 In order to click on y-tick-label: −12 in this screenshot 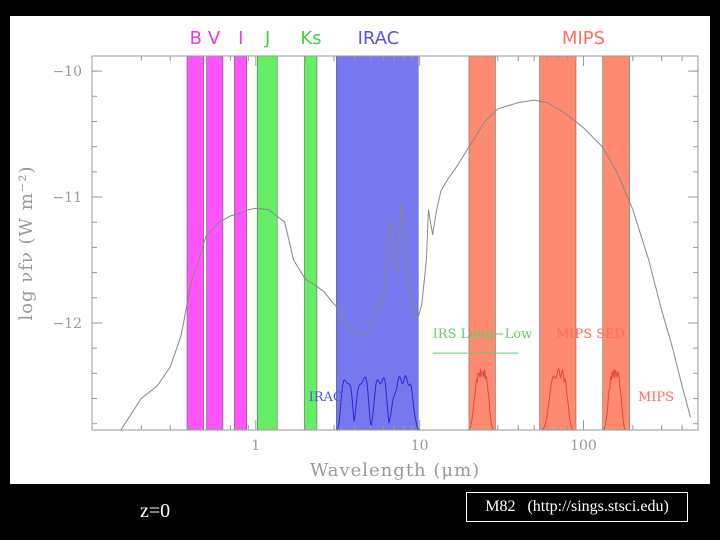, I will do `click(67, 324)`.